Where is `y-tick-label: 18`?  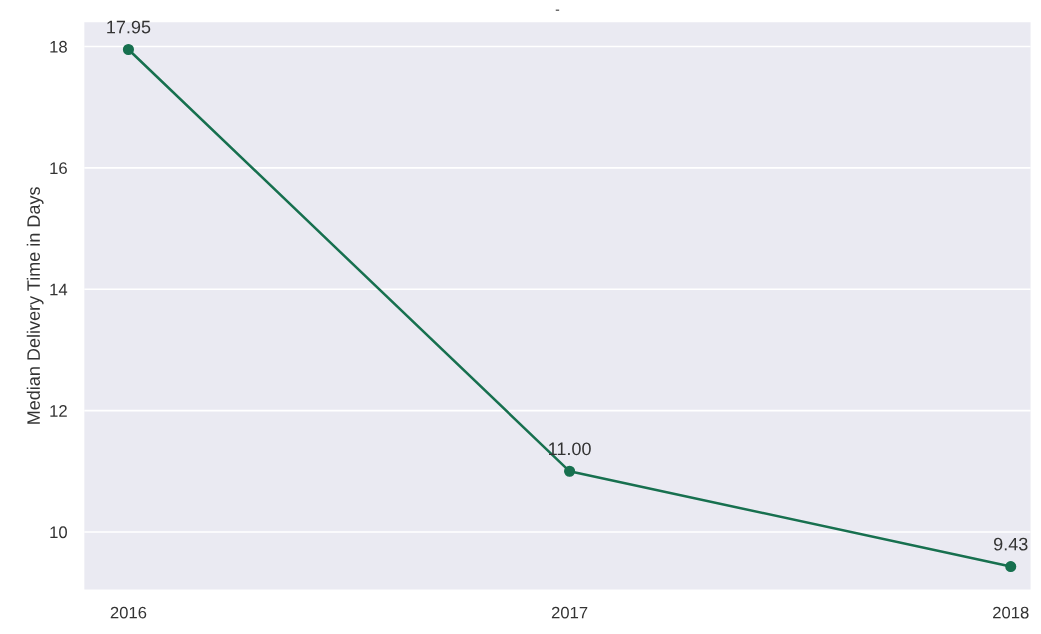
y-tick-label: 18 is located at coordinates (58, 46).